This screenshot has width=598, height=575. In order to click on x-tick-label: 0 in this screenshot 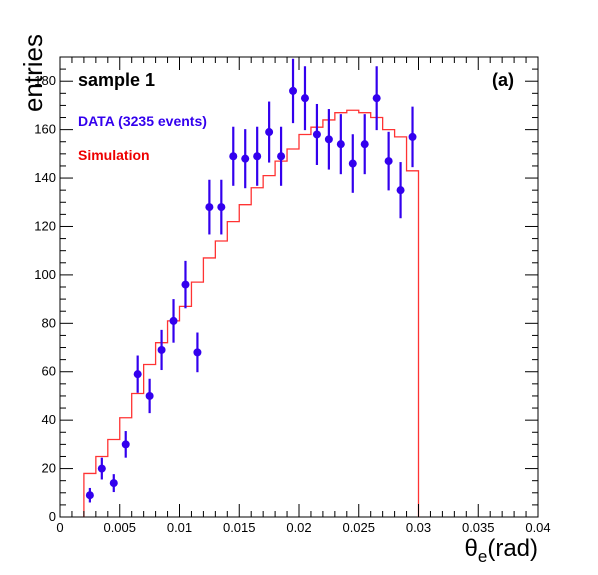, I will do `click(59, 527)`.